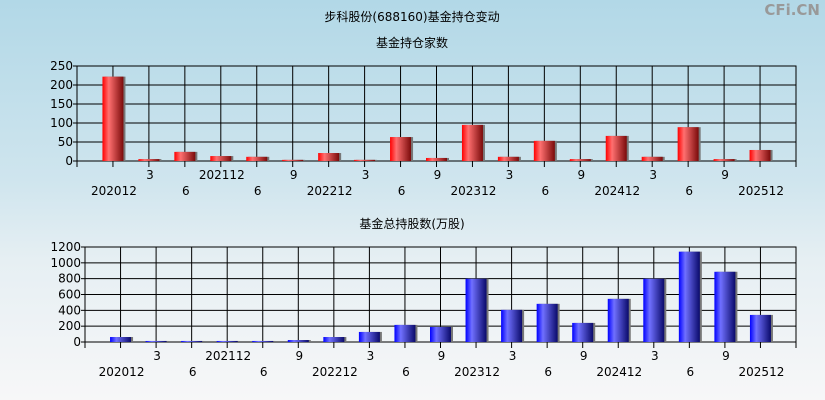 The image size is (825, 400). What do you see at coordinates (61, 123) in the screenshot?
I see `y-tick-label: 100` at bounding box center [61, 123].